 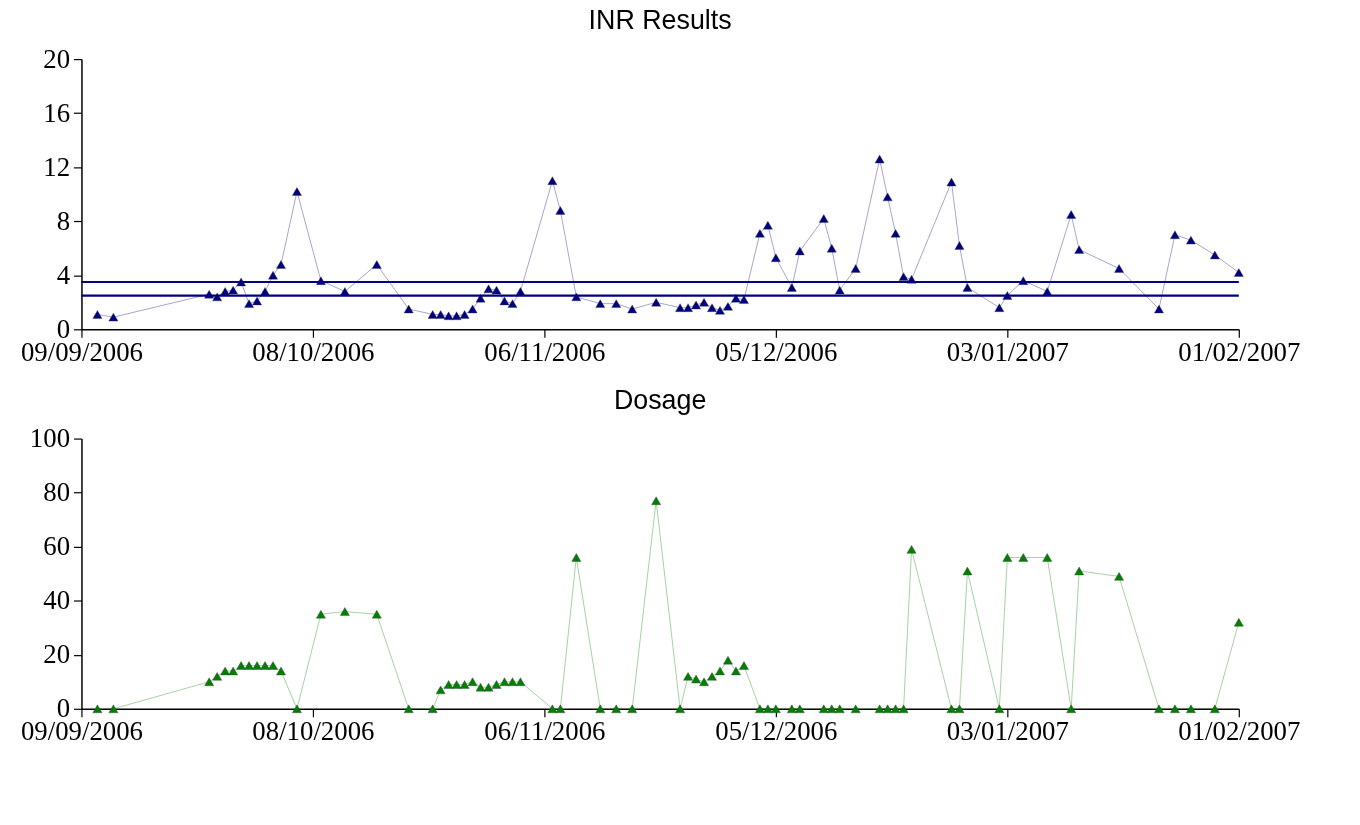 What do you see at coordinates (57, 166) in the screenshot?
I see `y-tick-label: 12` at bounding box center [57, 166].